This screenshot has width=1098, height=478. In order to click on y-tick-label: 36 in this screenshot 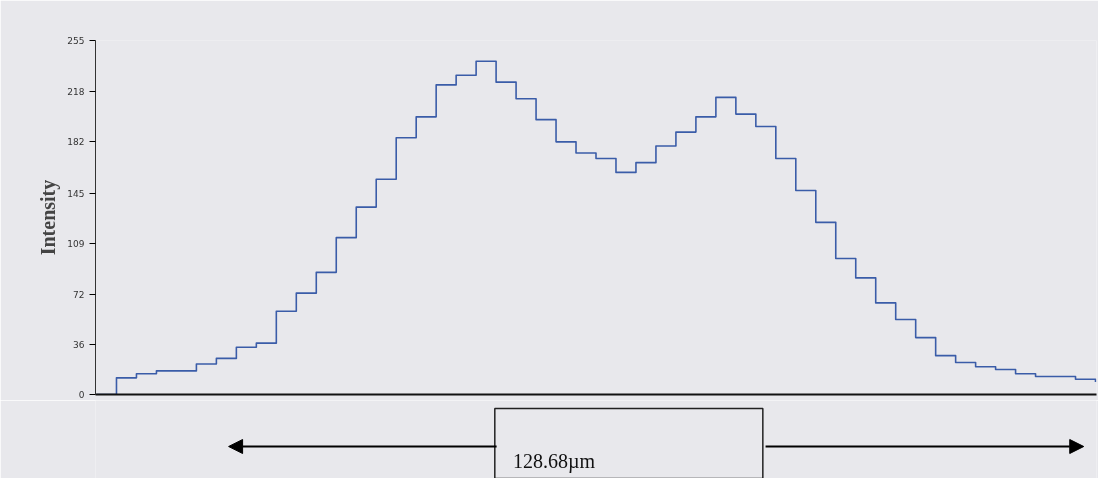, I will do `click(79, 345)`.